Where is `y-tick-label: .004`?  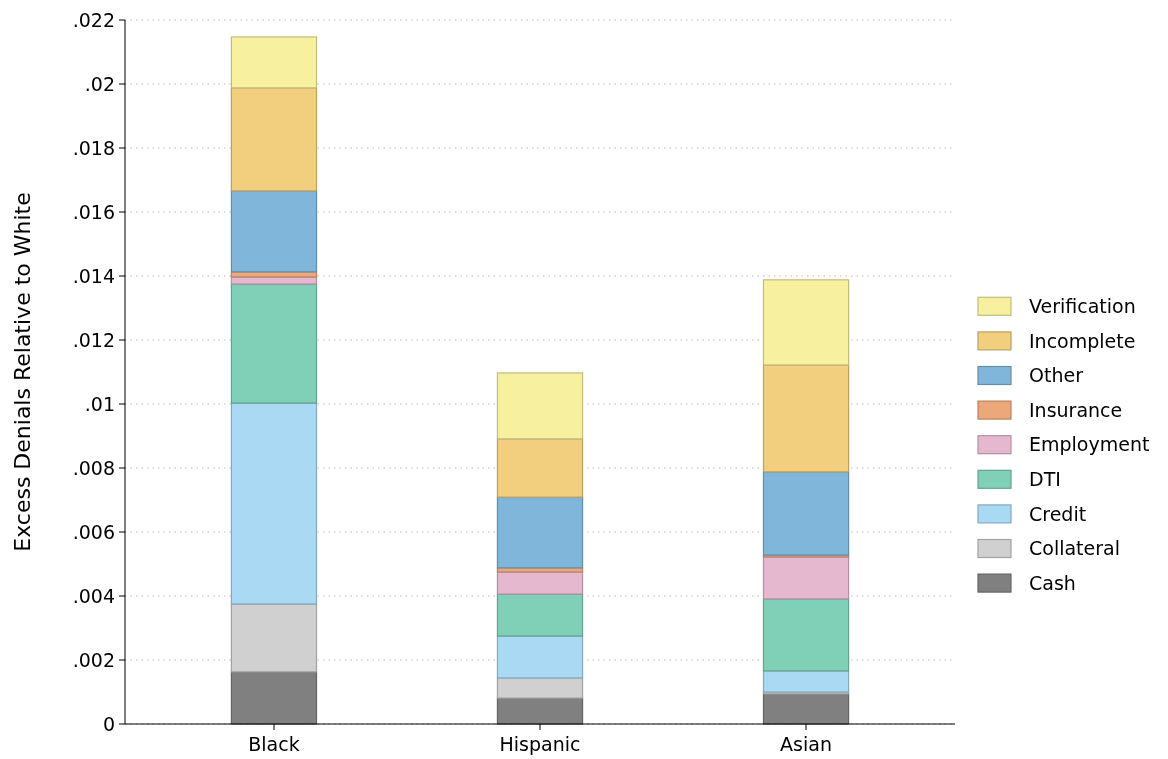
y-tick-label: .004 is located at coordinates (93, 595).